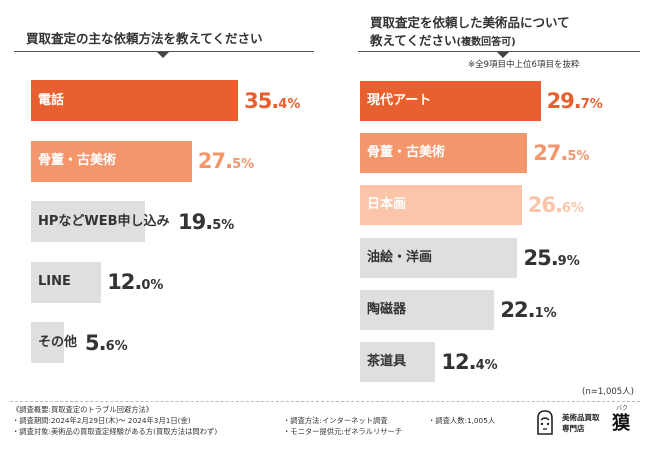 This screenshot has width=650, height=450. I want to click on left-title-pointer, so click(163, 55).